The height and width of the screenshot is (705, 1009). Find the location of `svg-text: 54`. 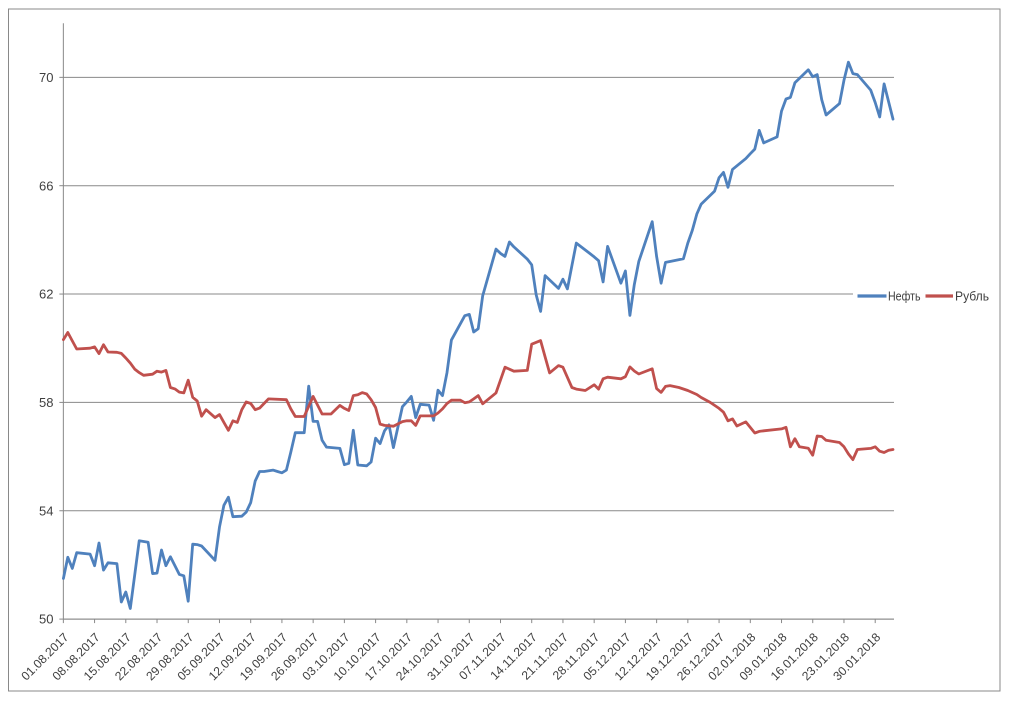

svg-text: 54 is located at coordinates (46, 510).